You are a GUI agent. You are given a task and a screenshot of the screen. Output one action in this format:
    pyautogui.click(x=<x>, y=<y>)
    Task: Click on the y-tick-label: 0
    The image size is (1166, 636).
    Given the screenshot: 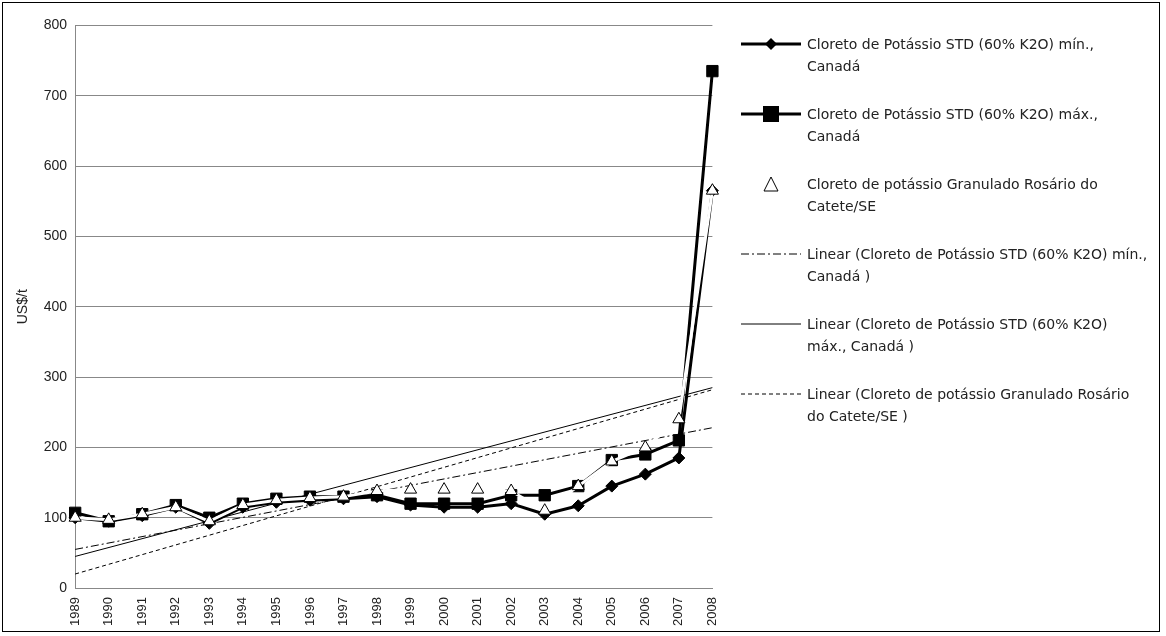 What is the action you would take?
    pyautogui.click(x=63, y=586)
    